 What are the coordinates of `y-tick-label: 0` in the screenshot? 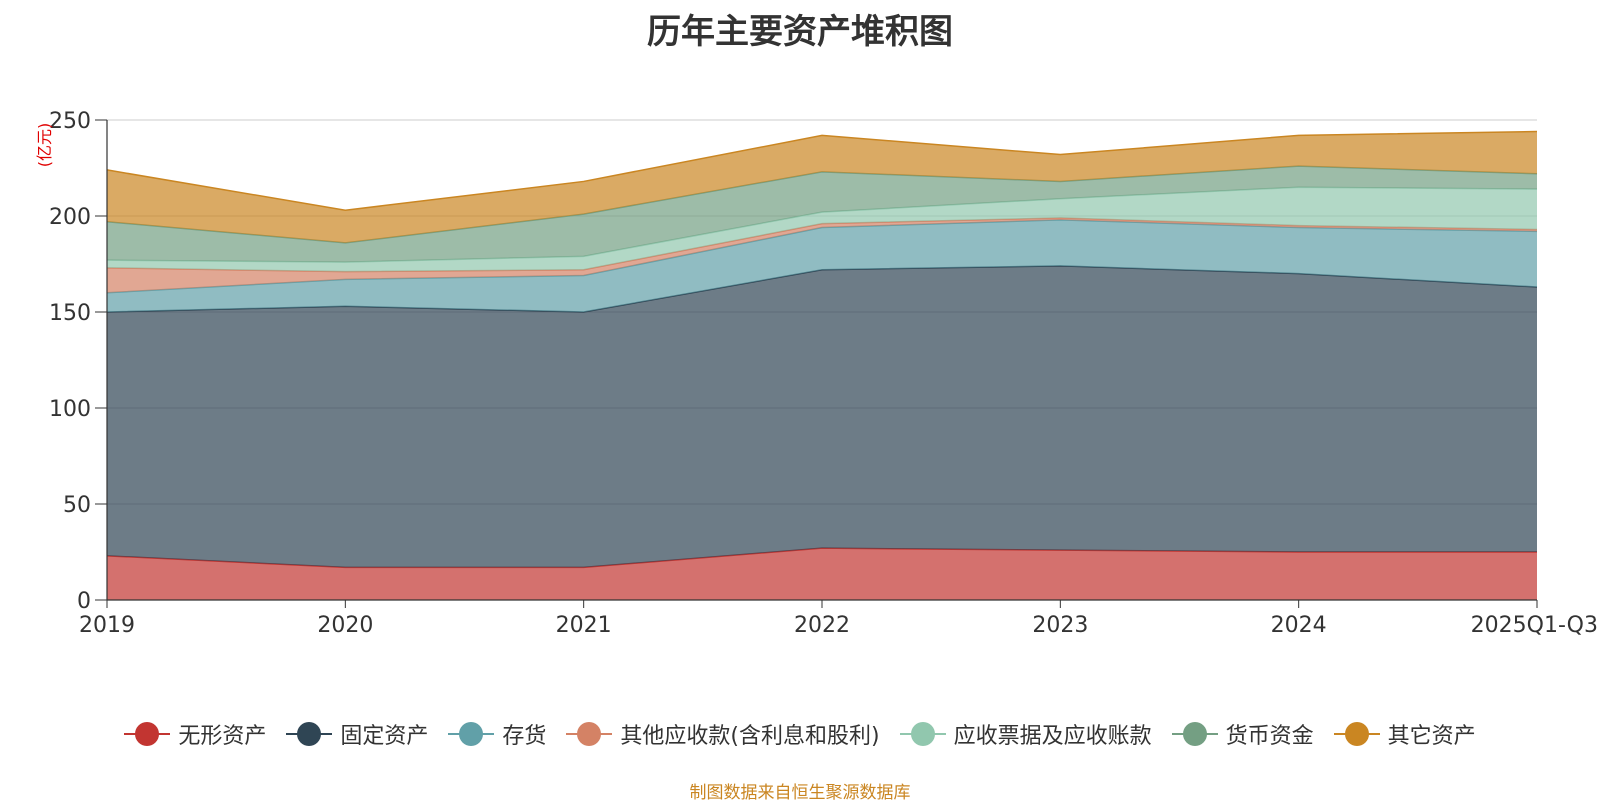 It's located at (84, 601).